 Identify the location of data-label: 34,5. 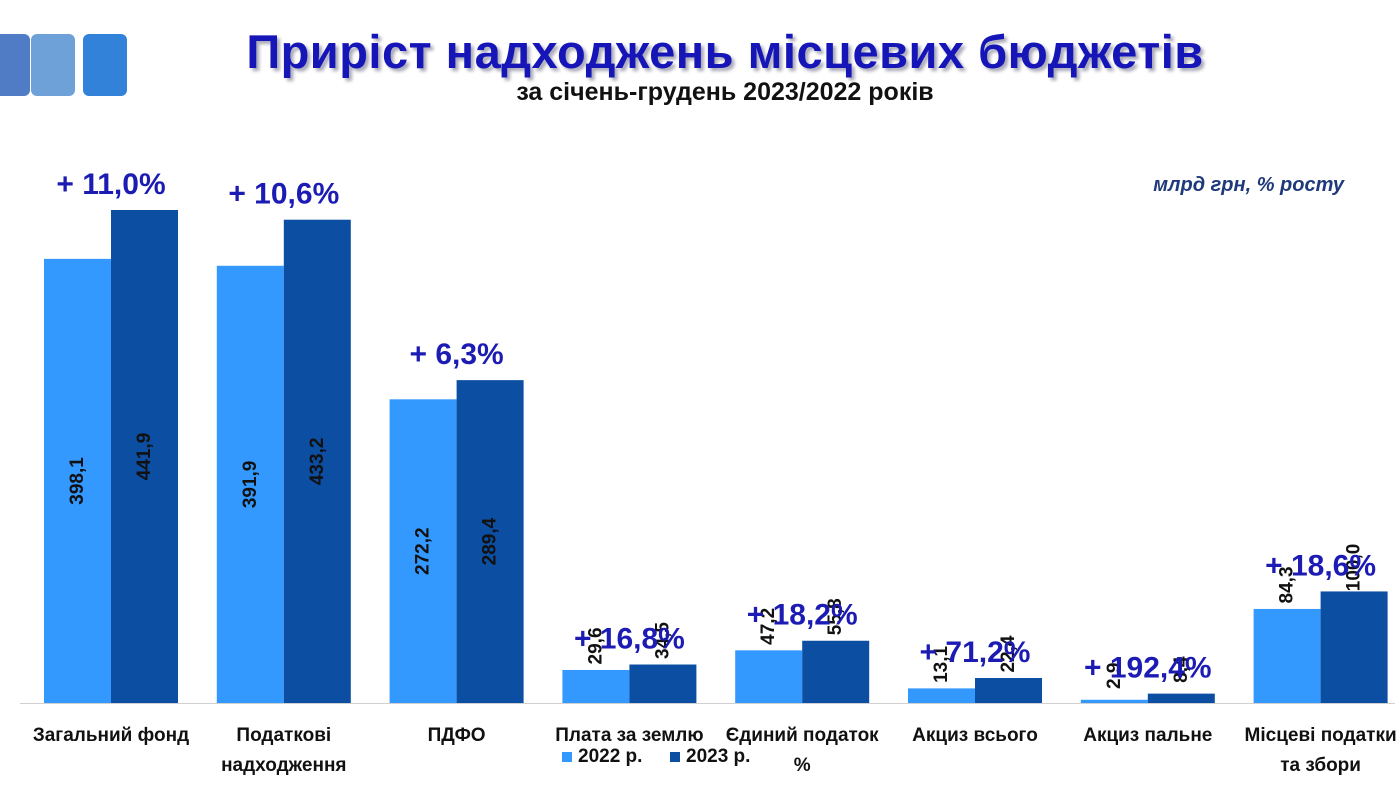
(662, 640).